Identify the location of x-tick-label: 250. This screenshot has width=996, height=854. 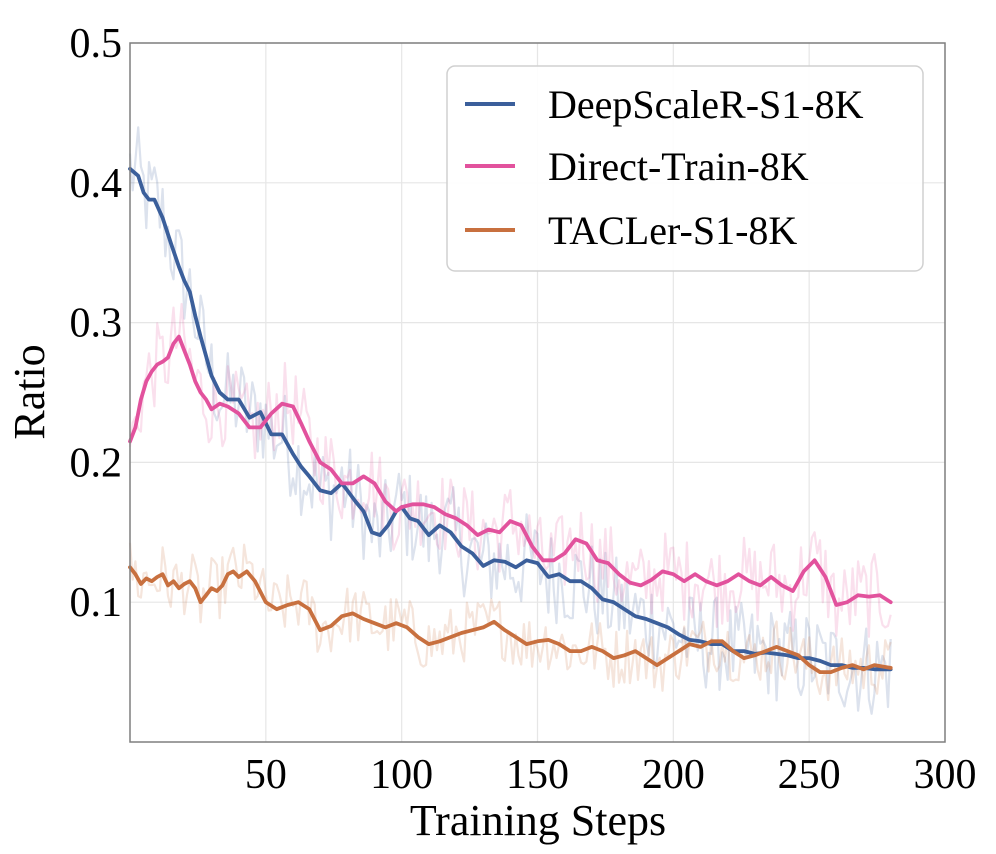
(809, 775).